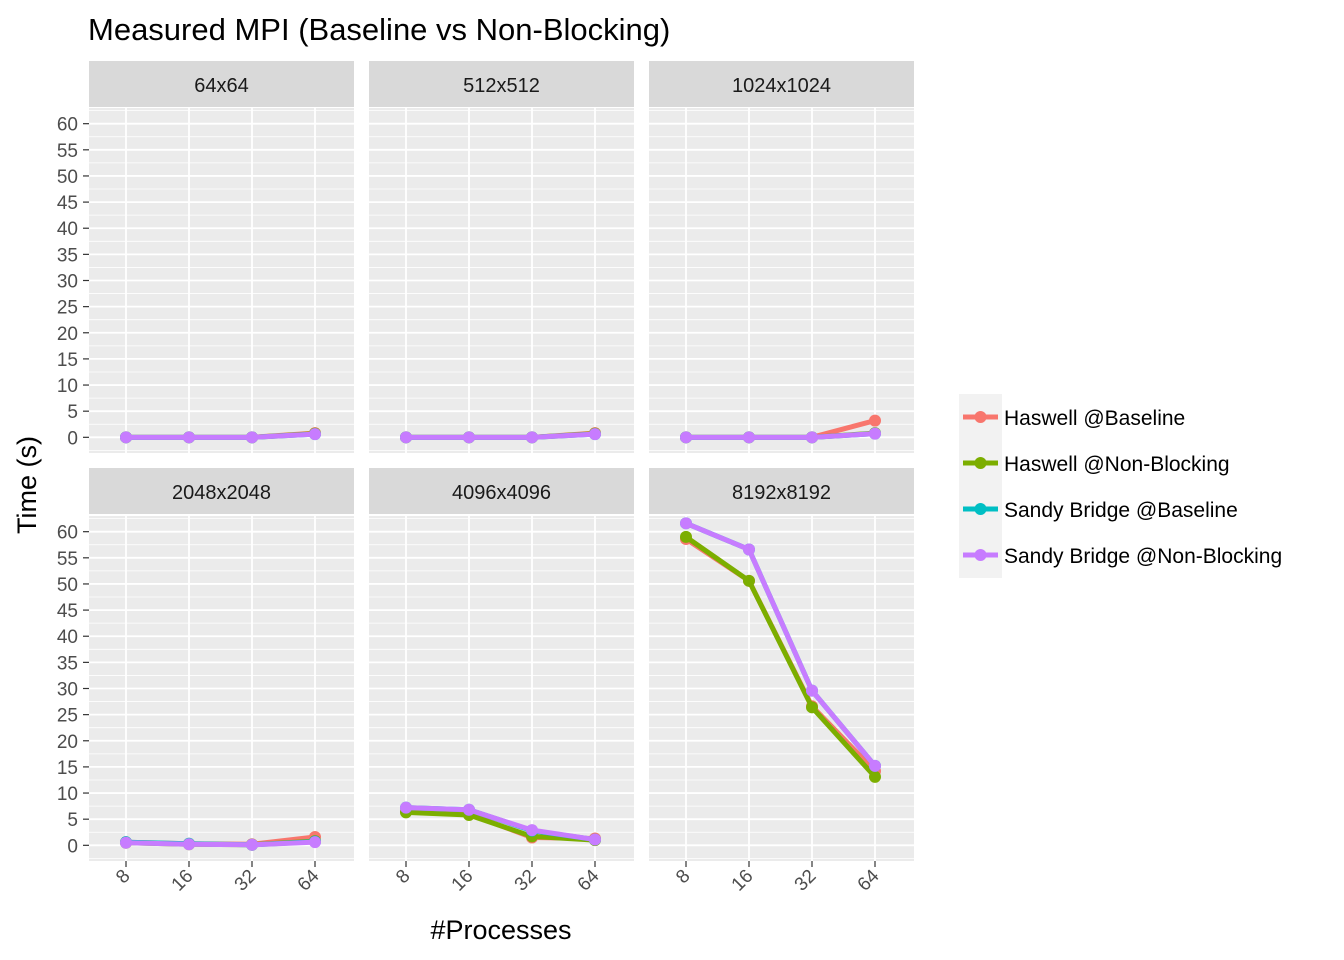 This screenshot has width=1344, height=960. What do you see at coordinates (500, 930) in the screenshot?
I see `x-axis-title: #Processes` at bounding box center [500, 930].